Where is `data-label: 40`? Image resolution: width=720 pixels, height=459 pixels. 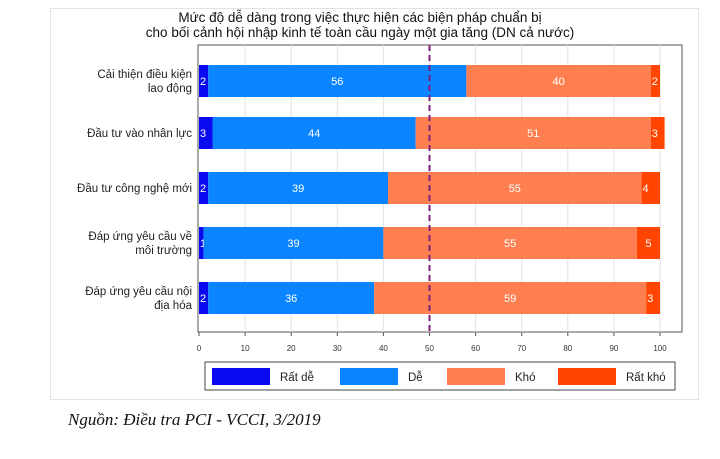
data-label: 40 is located at coordinates (558, 82).